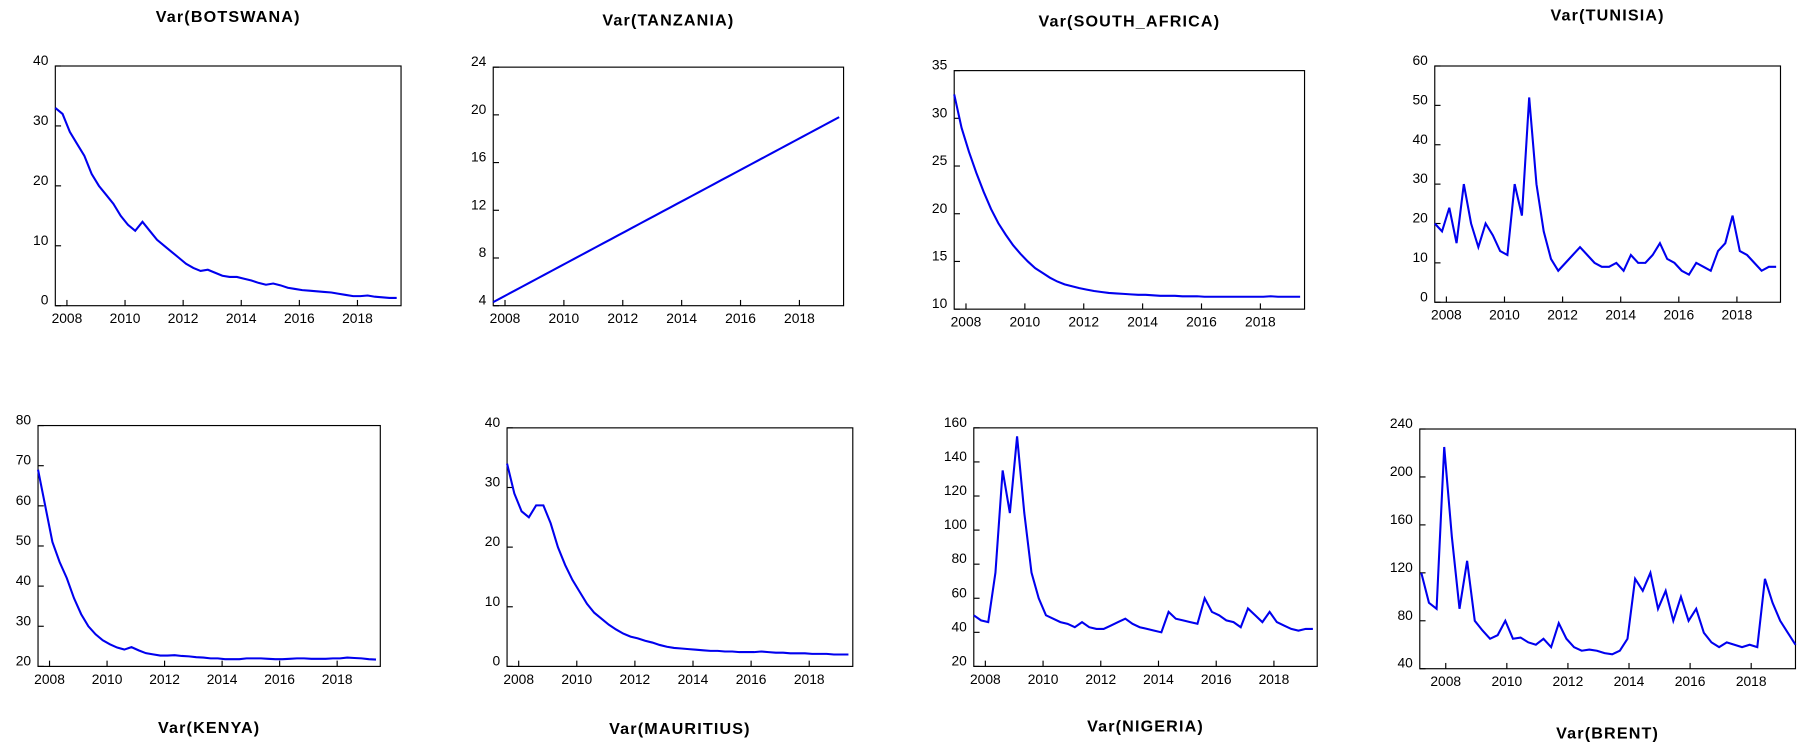  I want to click on y-tick-label: 160, so click(1401, 519).